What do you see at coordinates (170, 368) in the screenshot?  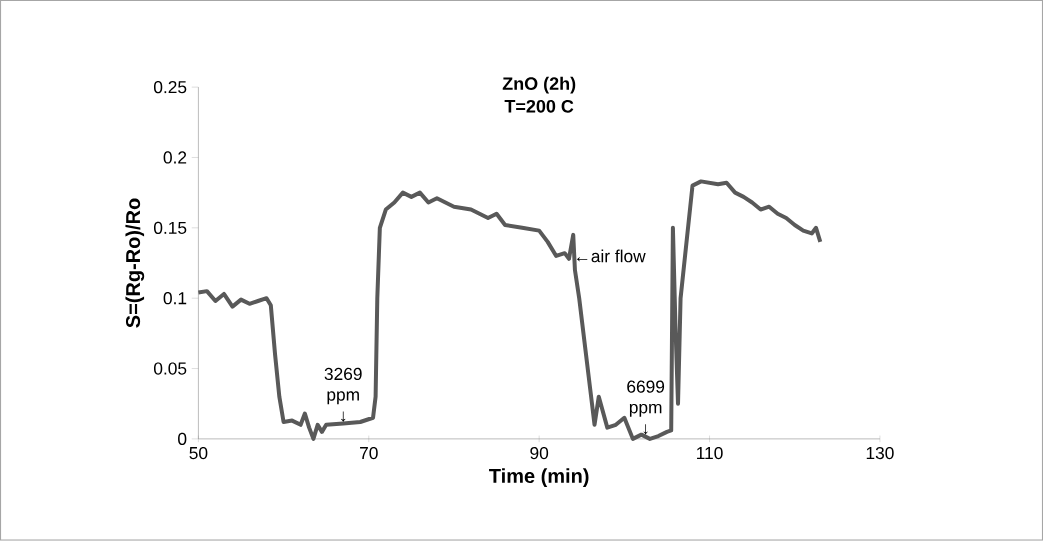 I see `y-tick-label: 0.05` at bounding box center [170, 368].